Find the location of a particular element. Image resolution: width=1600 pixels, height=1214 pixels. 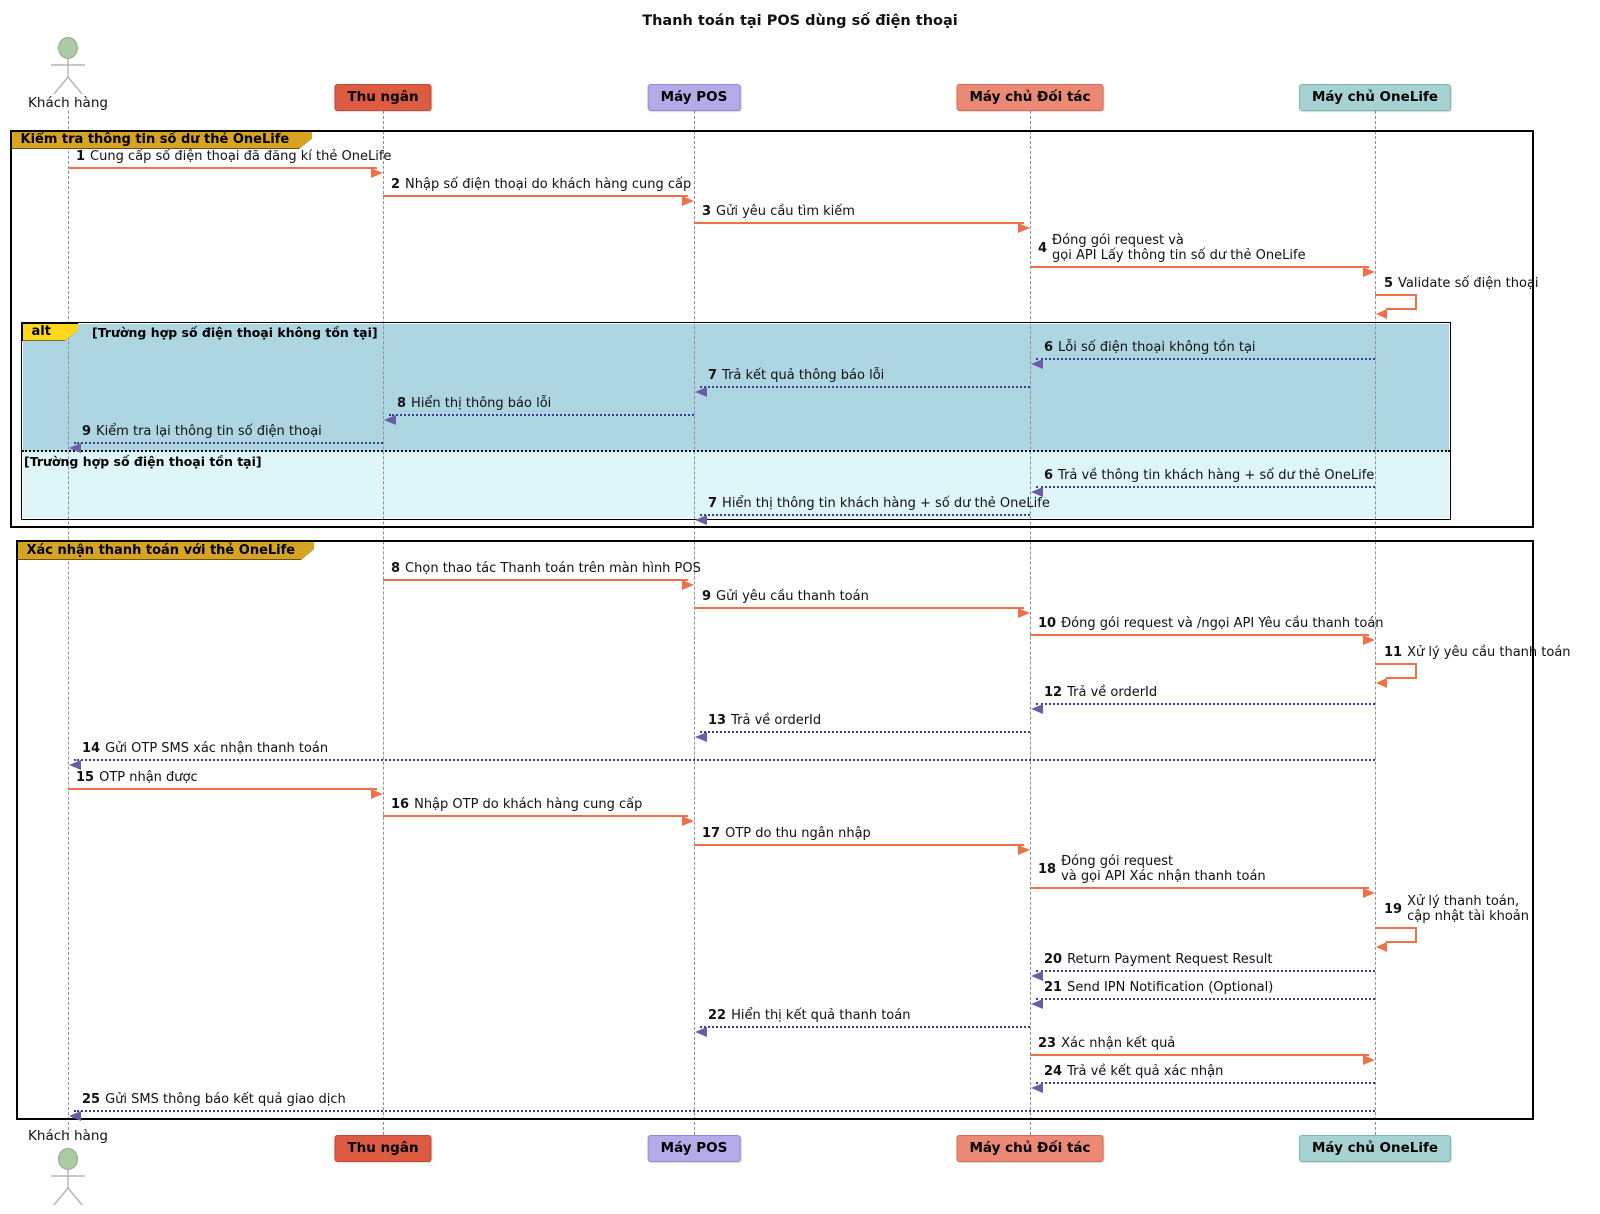

message-label: 8 Hiển thị thông báo lỗi is located at coordinates (474, 403).